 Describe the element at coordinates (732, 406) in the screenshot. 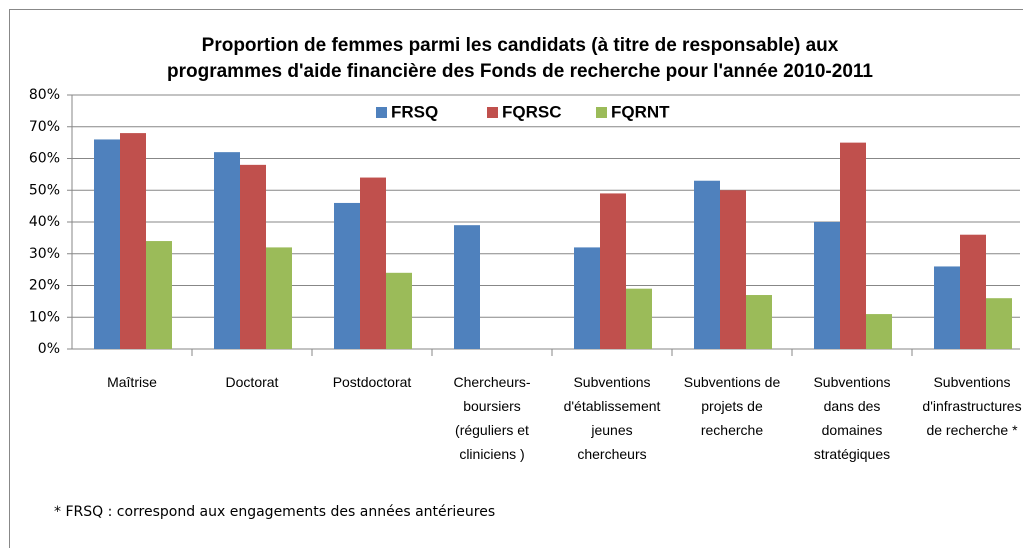

I see `x-tick-label: Subventions de projets de recherche` at that location.